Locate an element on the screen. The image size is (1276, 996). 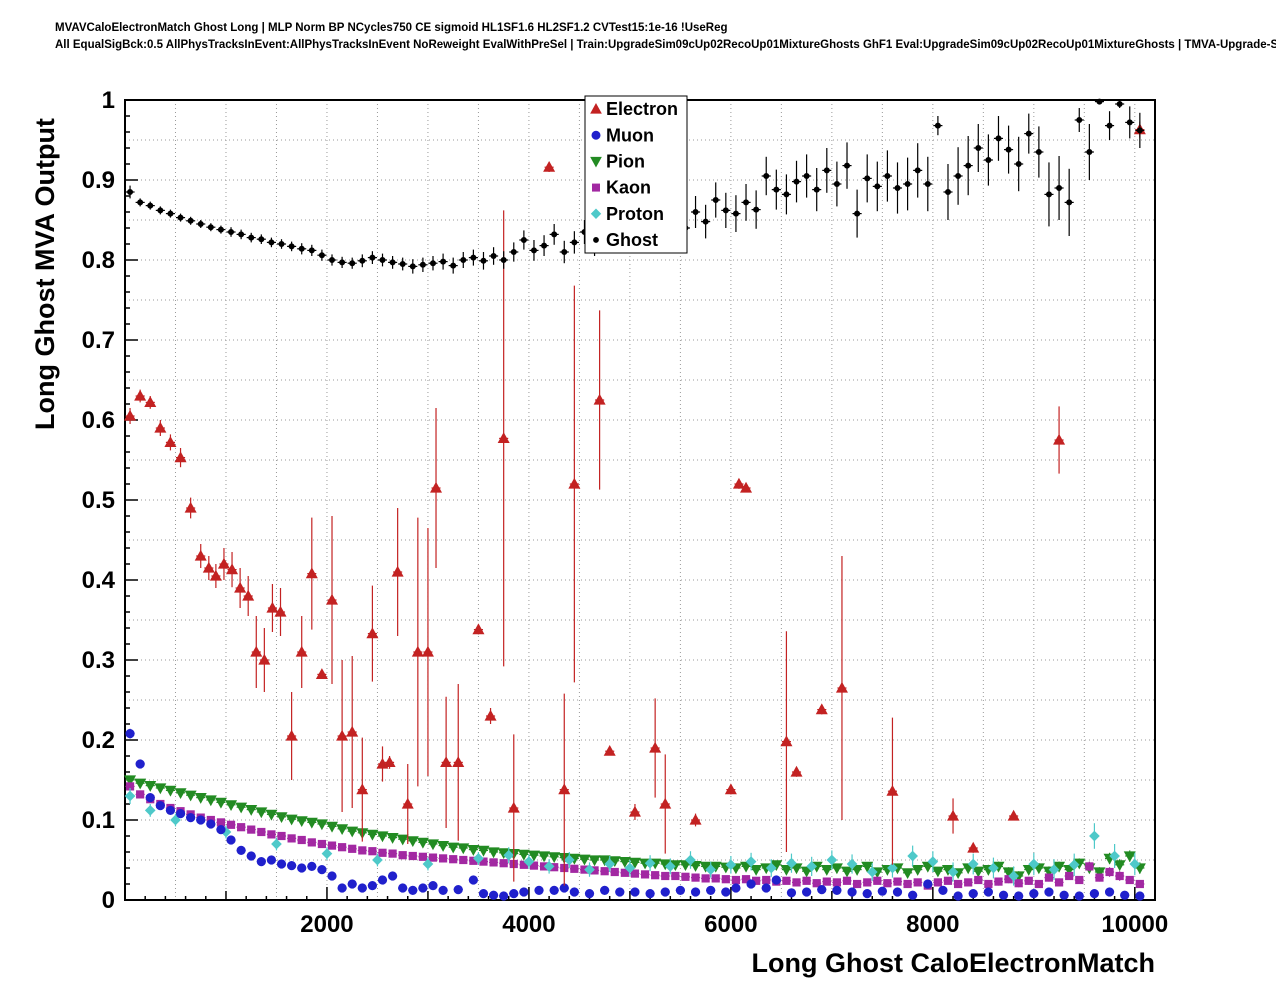
svg-text: 0.2 is located at coordinates (98, 740).